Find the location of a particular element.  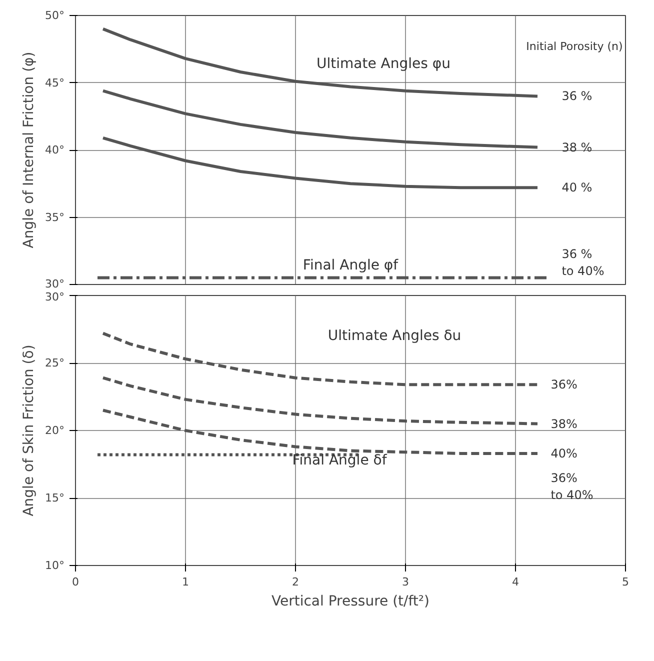

series-label: 36 % to 40% is located at coordinates (583, 262).